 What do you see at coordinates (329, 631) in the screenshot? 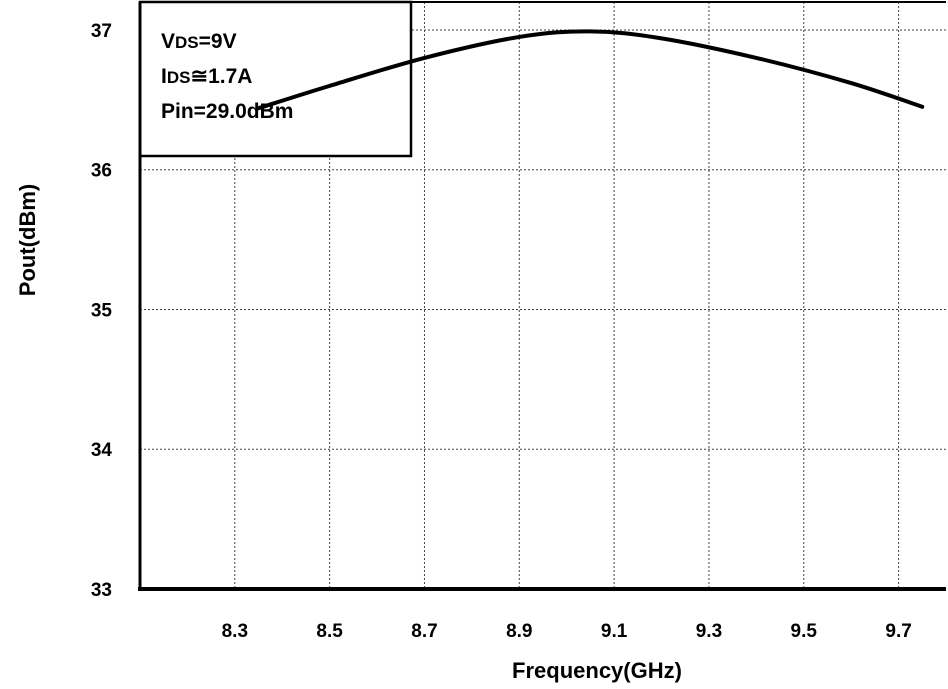
I see `x-tick-label: 8.5` at bounding box center [329, 631].